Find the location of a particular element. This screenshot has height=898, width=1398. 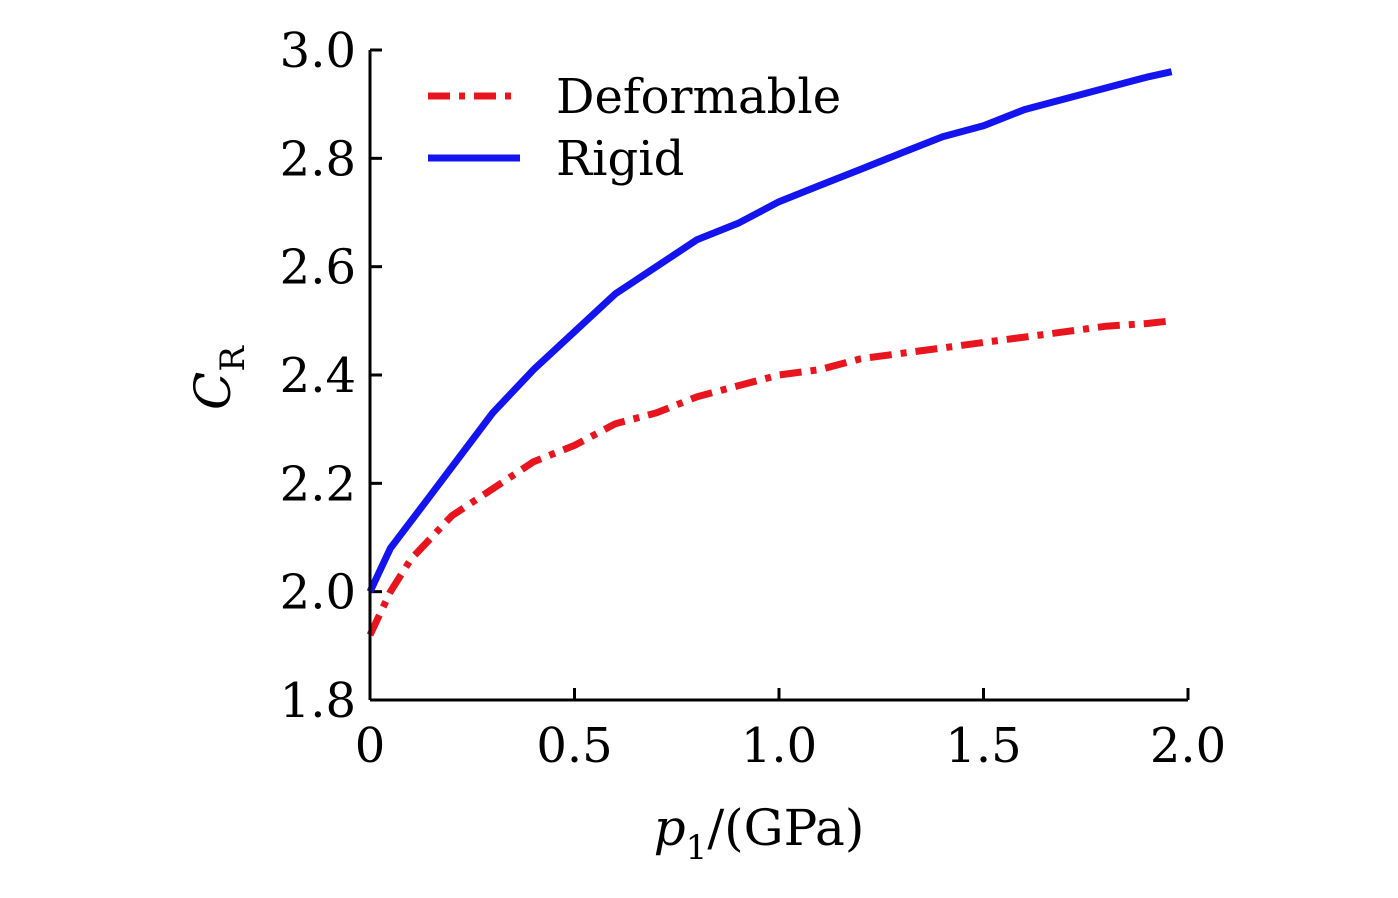

y-tick-label: 2.6 is located at coordinates (318, 268).